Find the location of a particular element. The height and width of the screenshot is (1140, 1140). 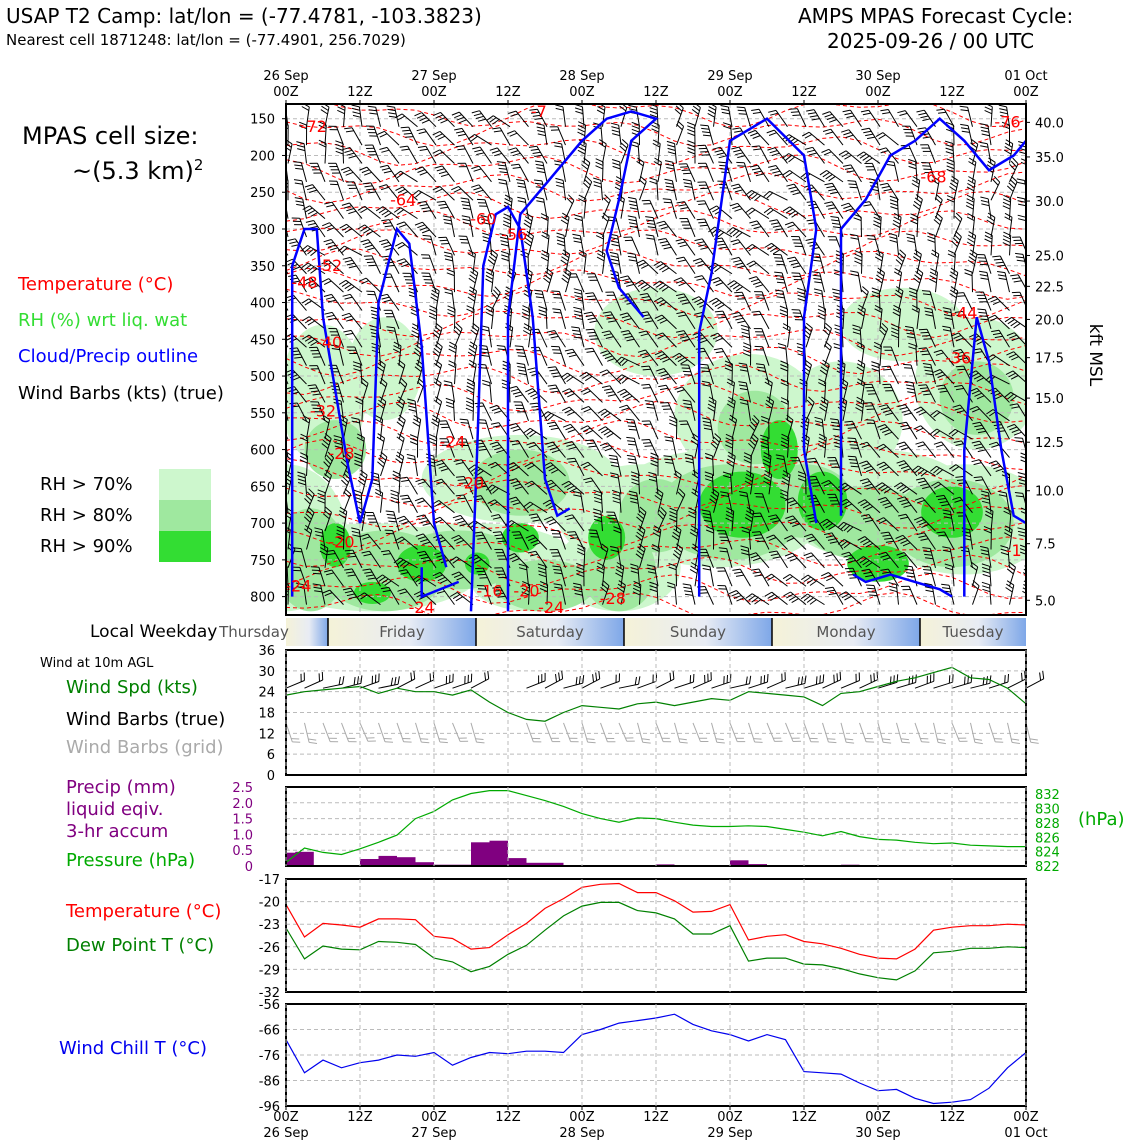

legend-rh70-label: RH > 70% is located at coordinates (86, 484).